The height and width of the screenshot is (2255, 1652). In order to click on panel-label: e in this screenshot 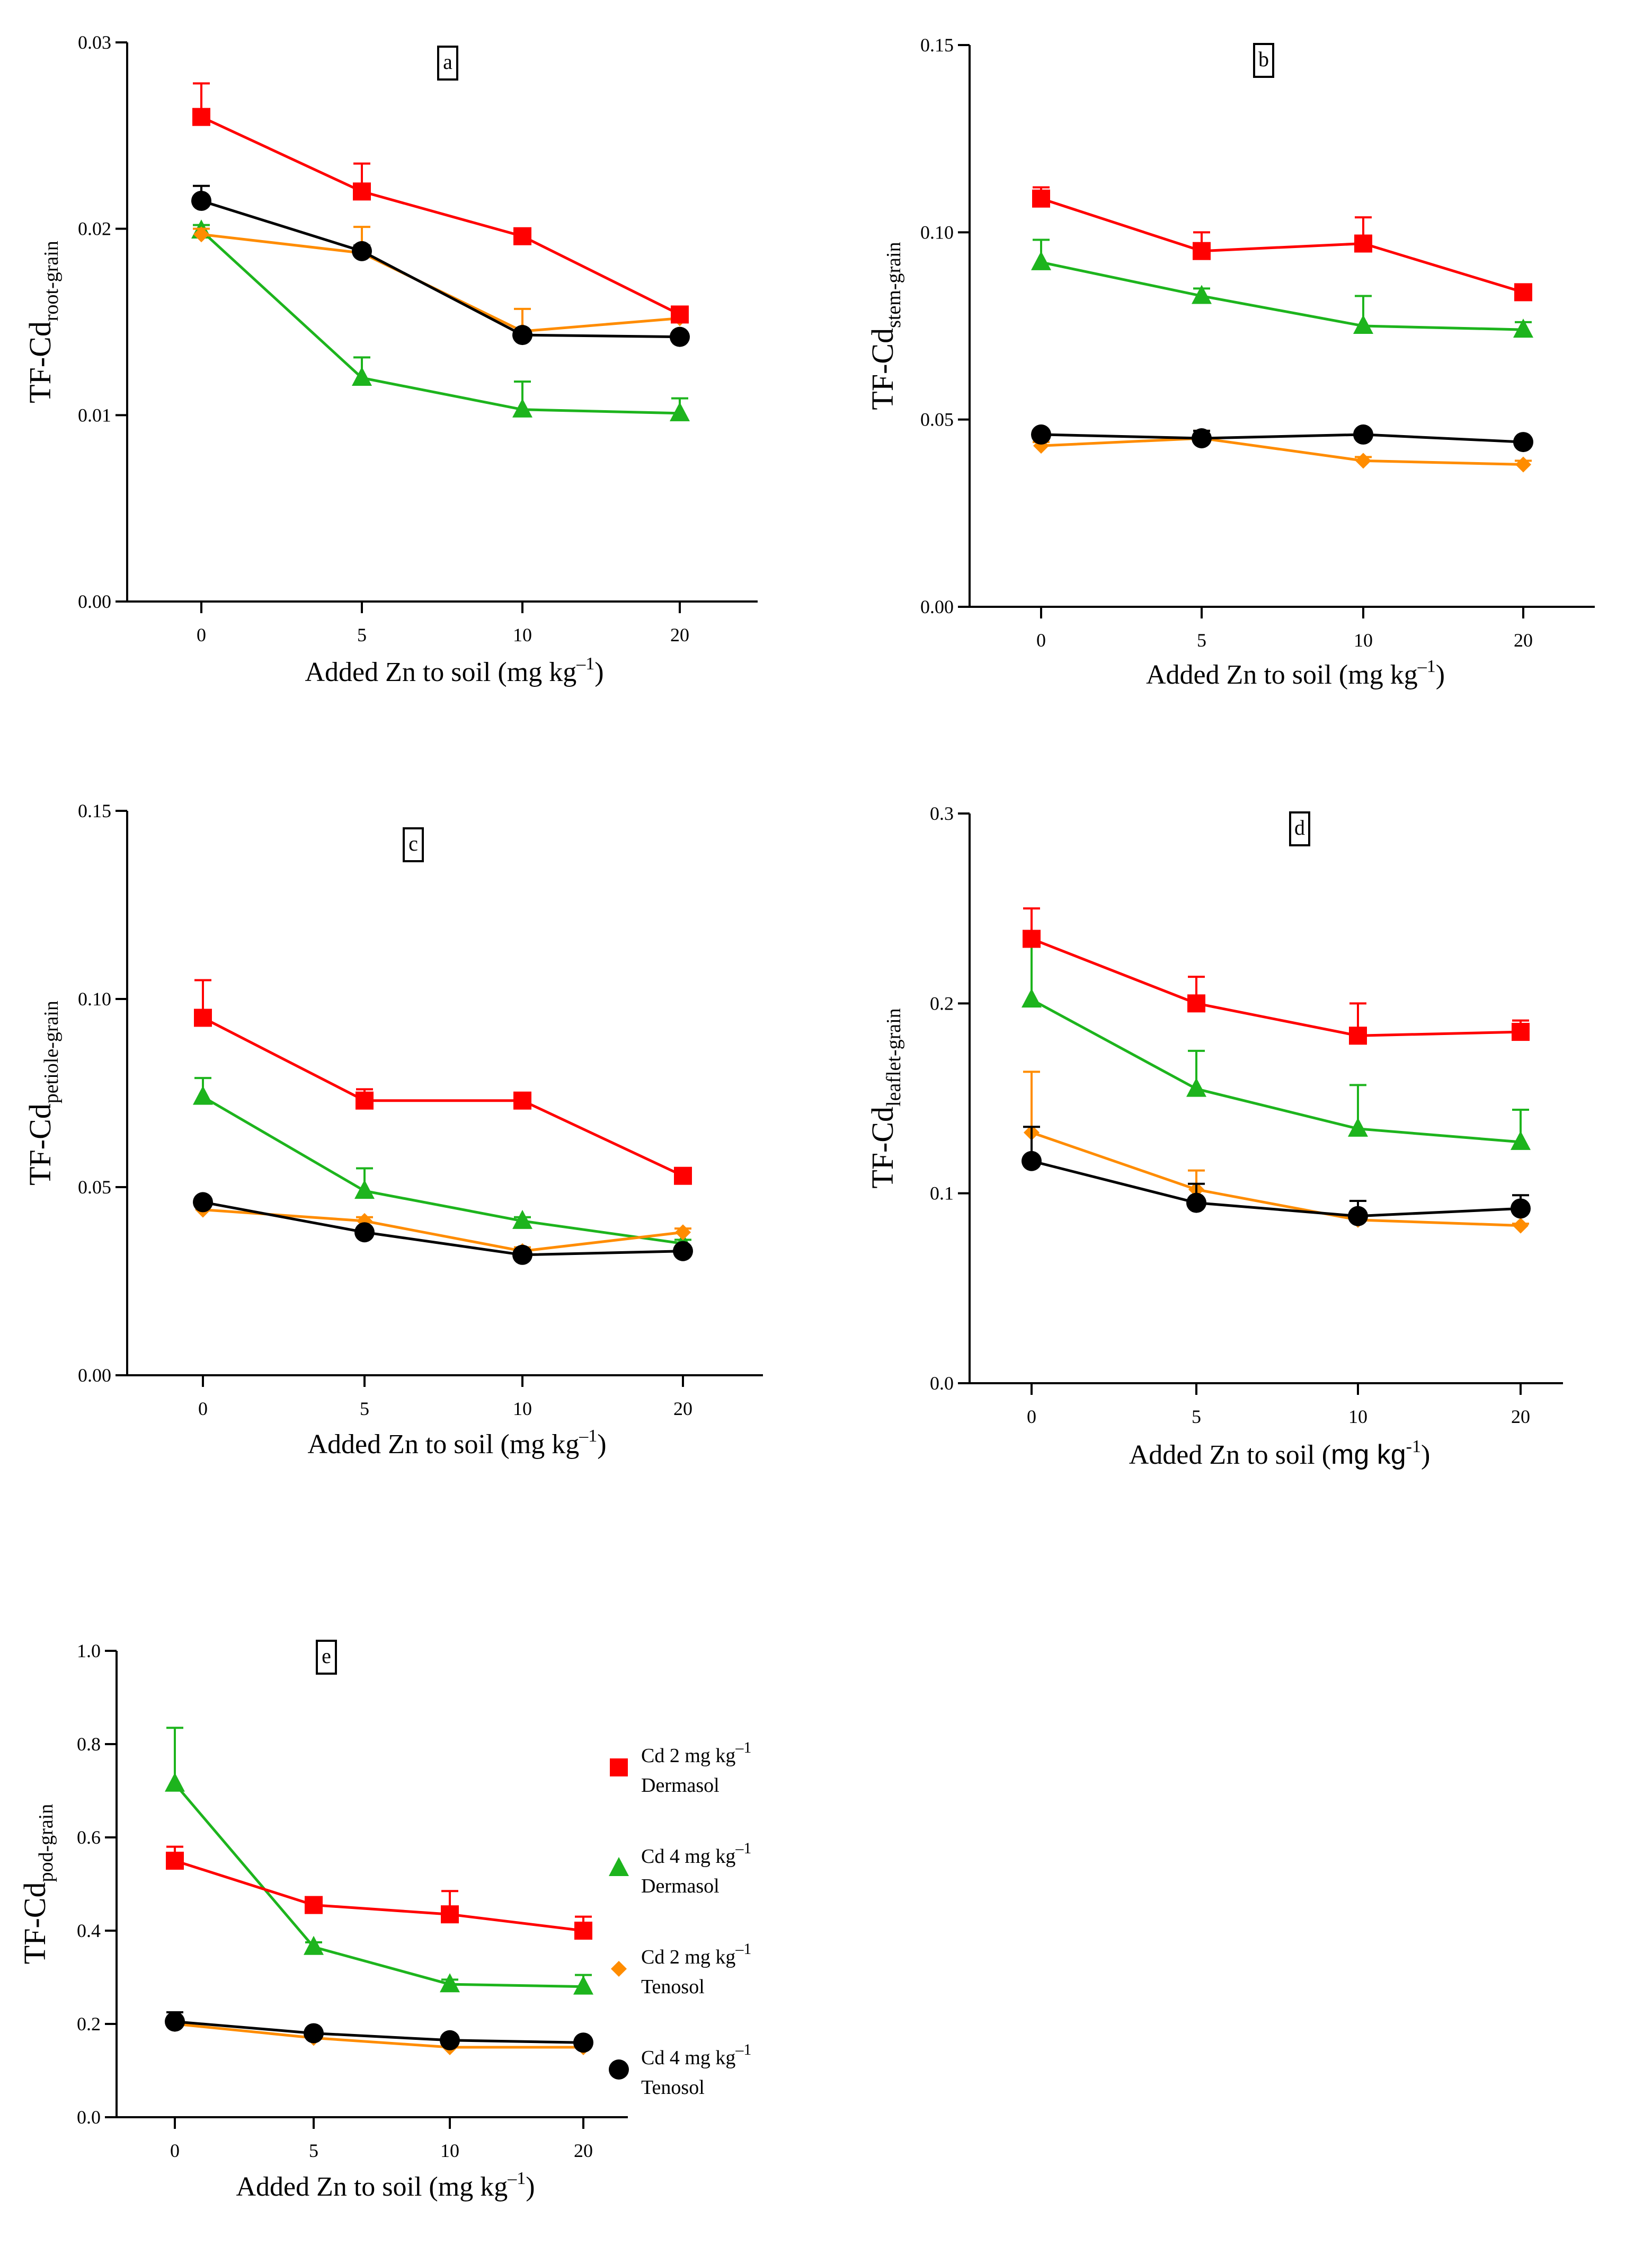, I will do `click(326, 1656)`.